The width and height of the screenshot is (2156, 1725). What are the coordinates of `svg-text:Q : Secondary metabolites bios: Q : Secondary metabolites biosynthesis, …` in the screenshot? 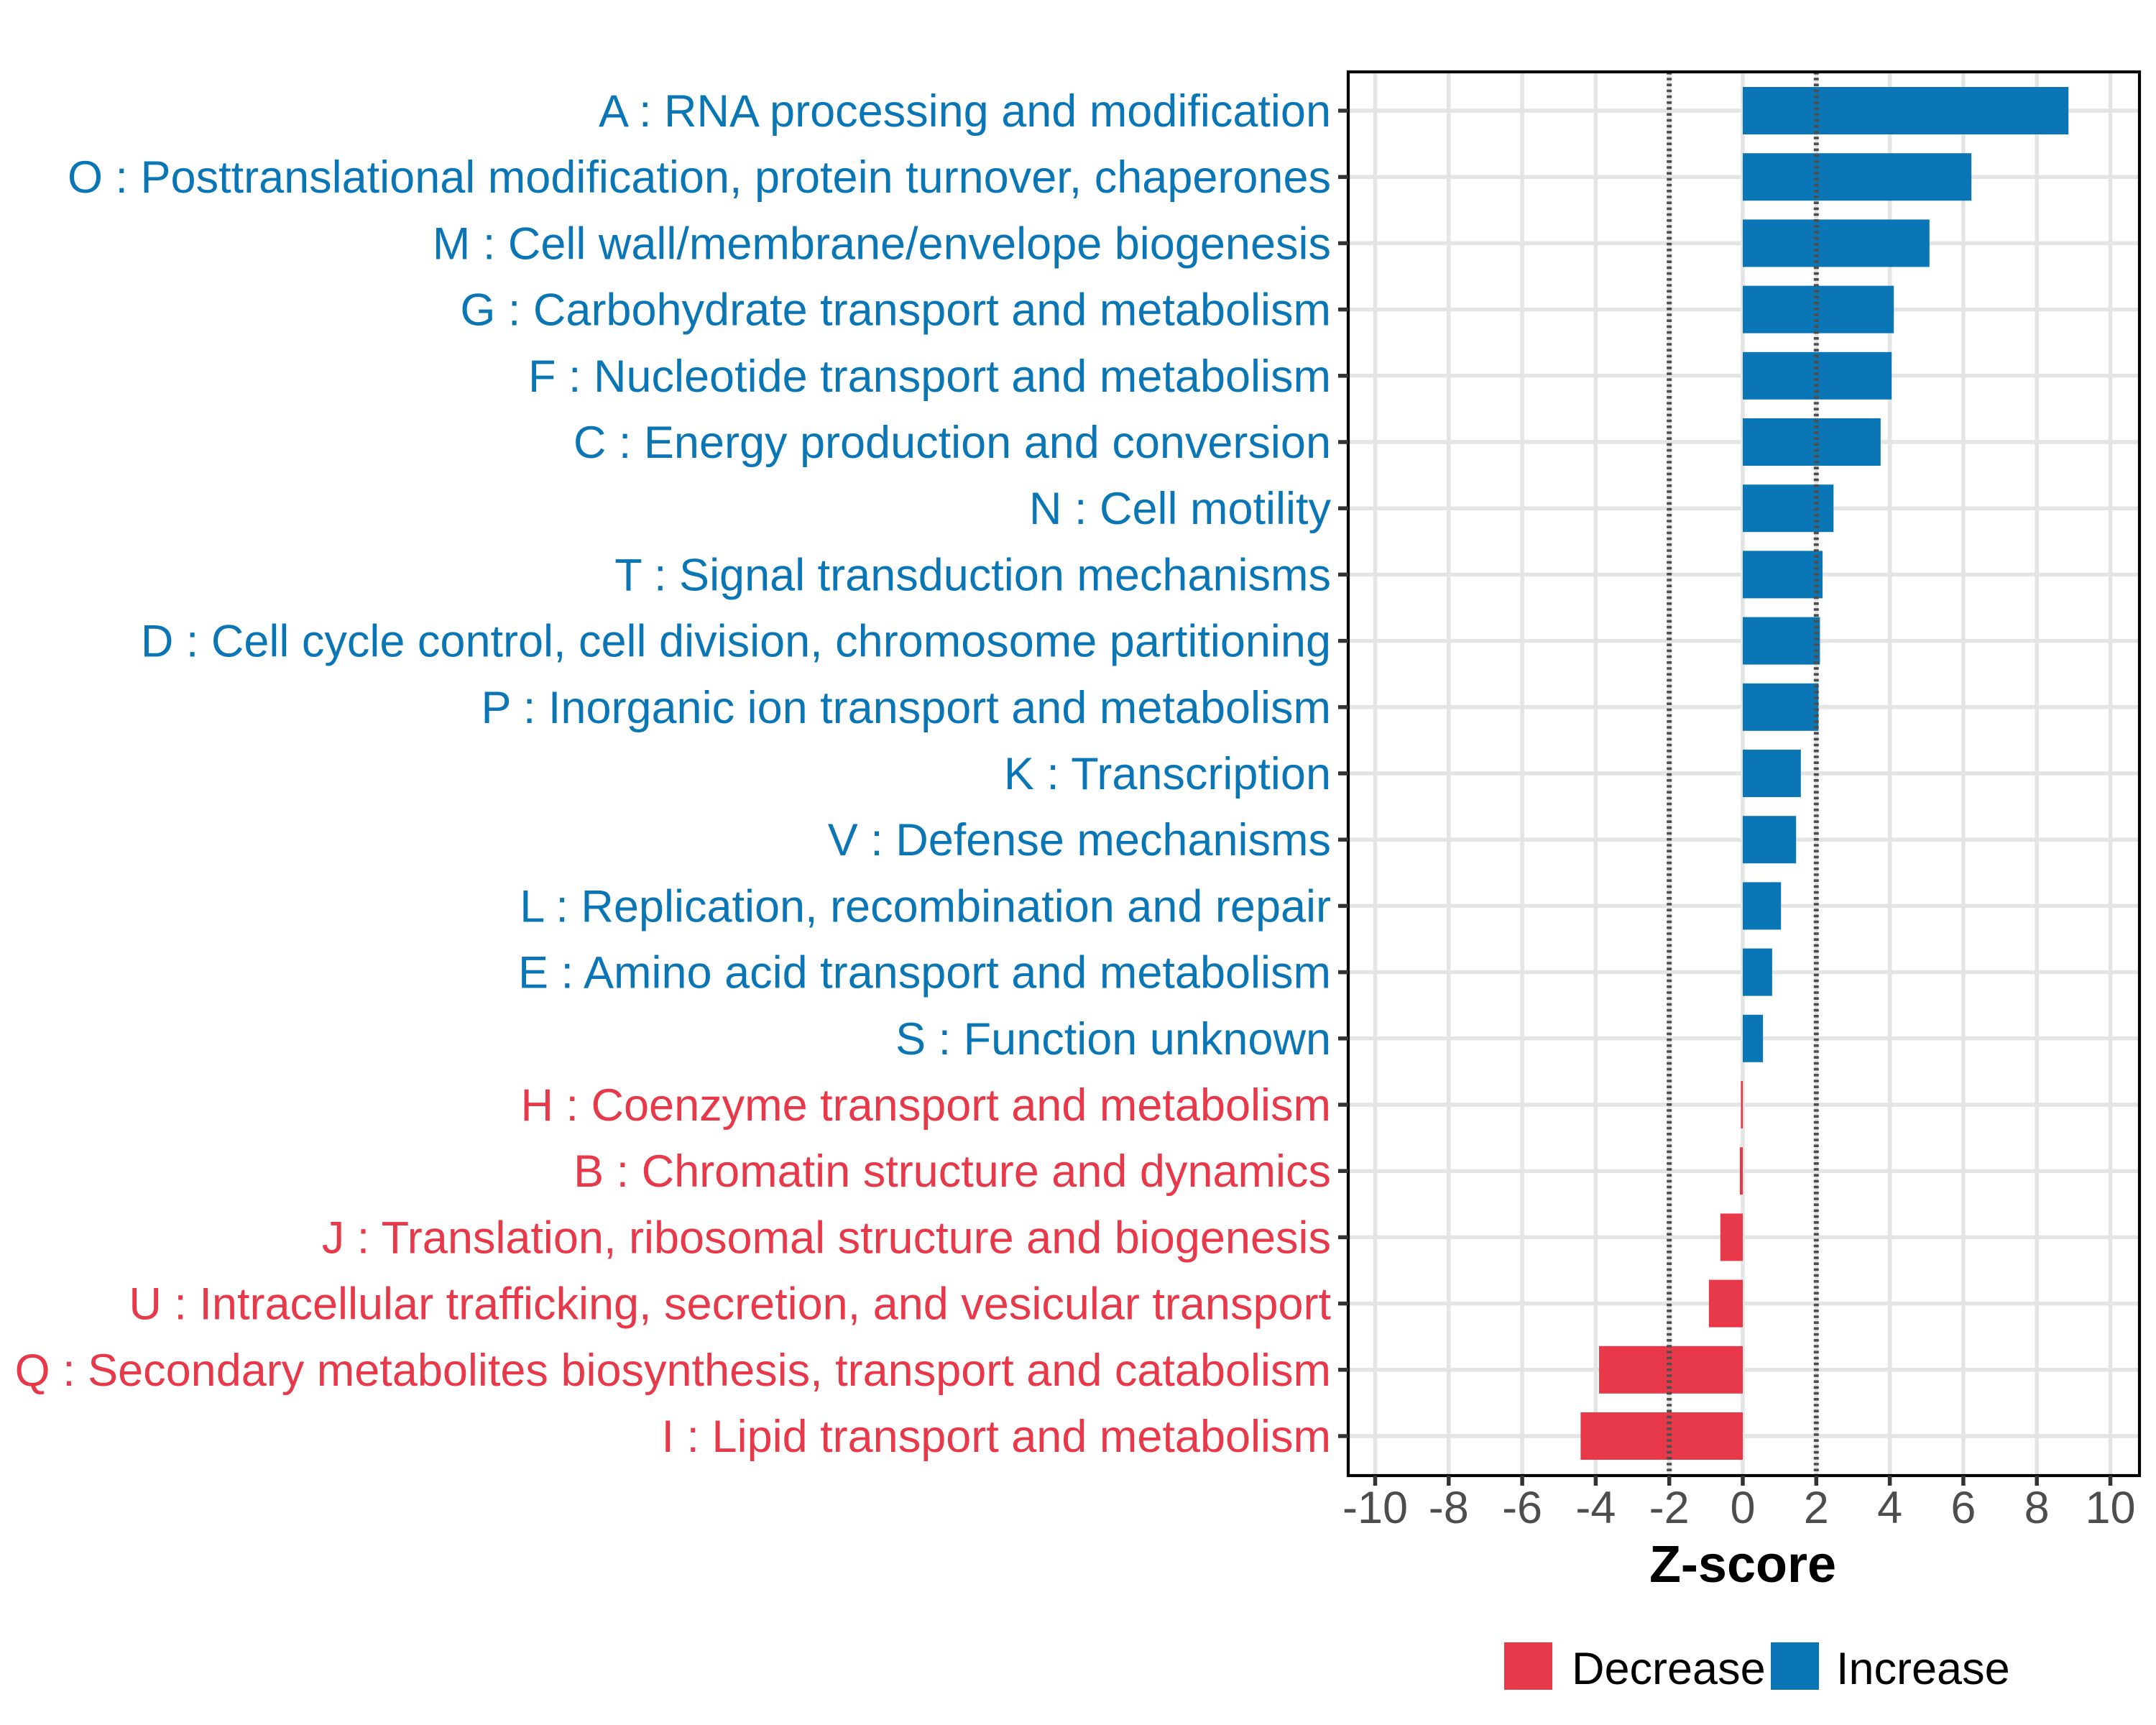 It's located at (673, 1371).